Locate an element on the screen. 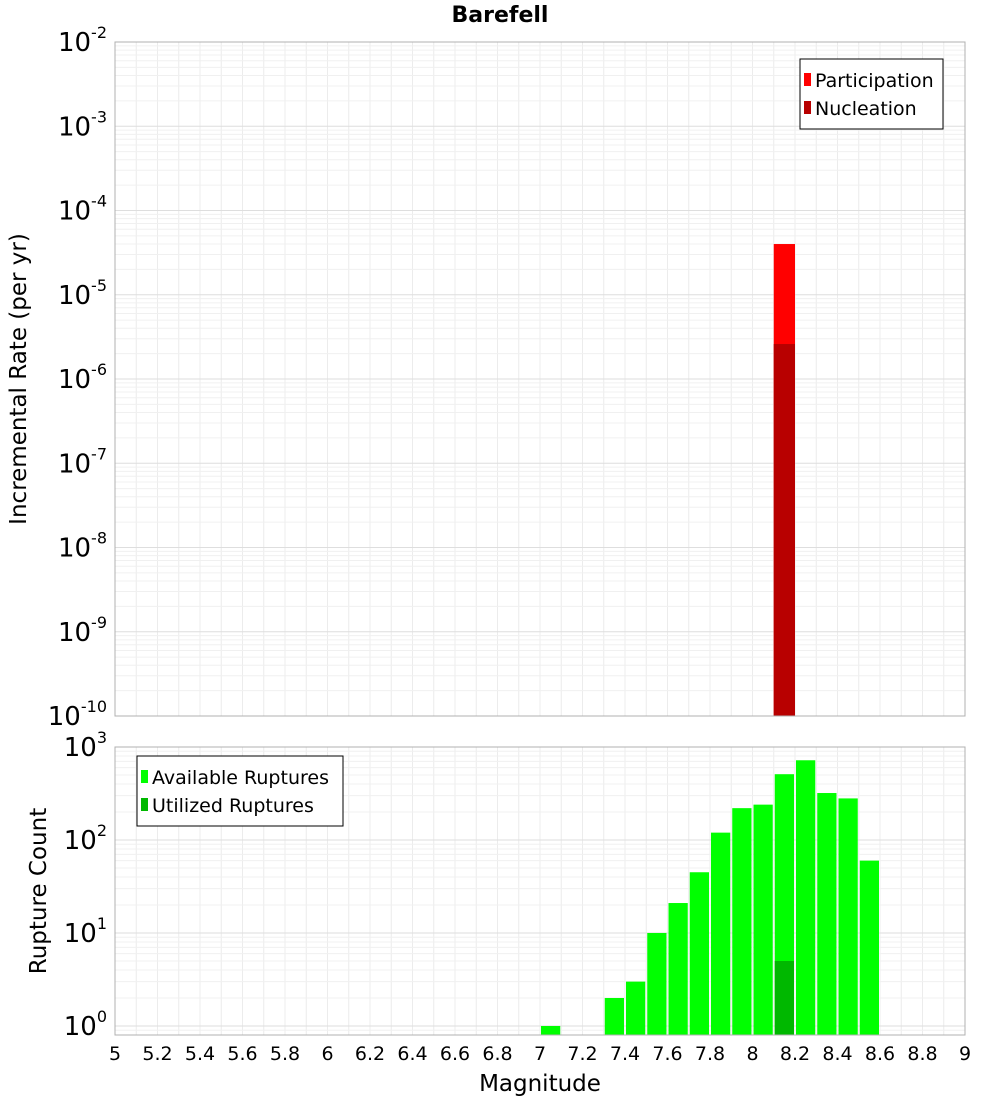 The image size is (1000, 1104). y-axis-label: Incremental Rate (per yr) is located at coordinates (19, 379).